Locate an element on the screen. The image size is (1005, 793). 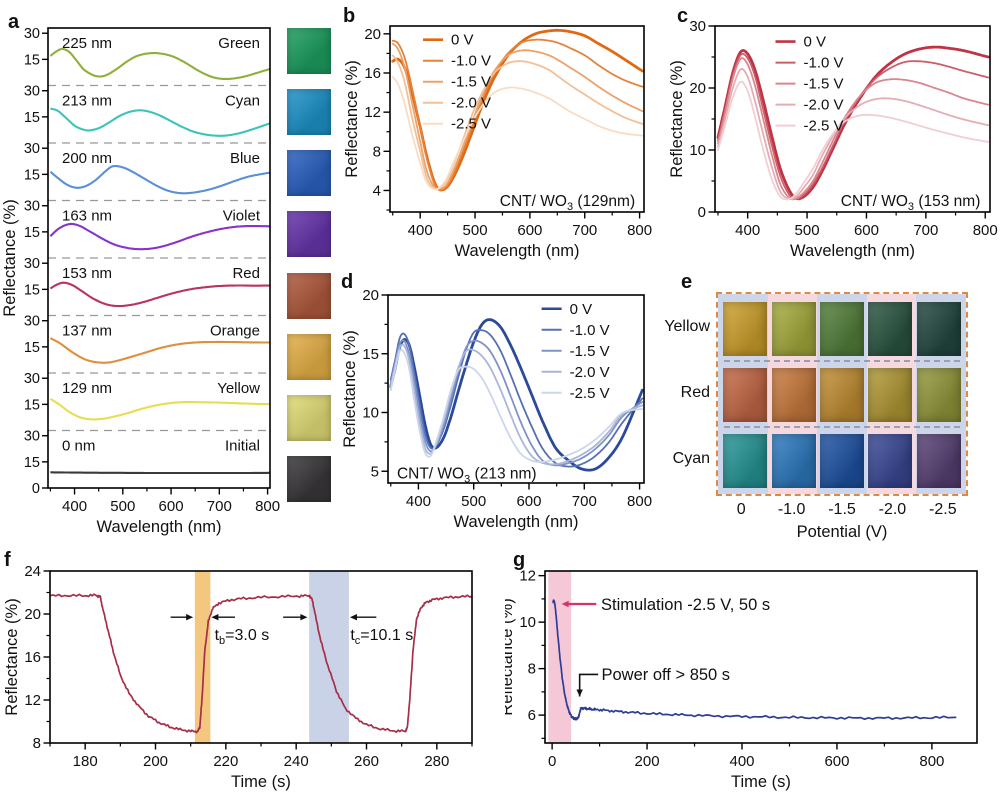
panel-annotation-label: CNT/ WO3 (213 nm) is located at coordinates (467, 476).